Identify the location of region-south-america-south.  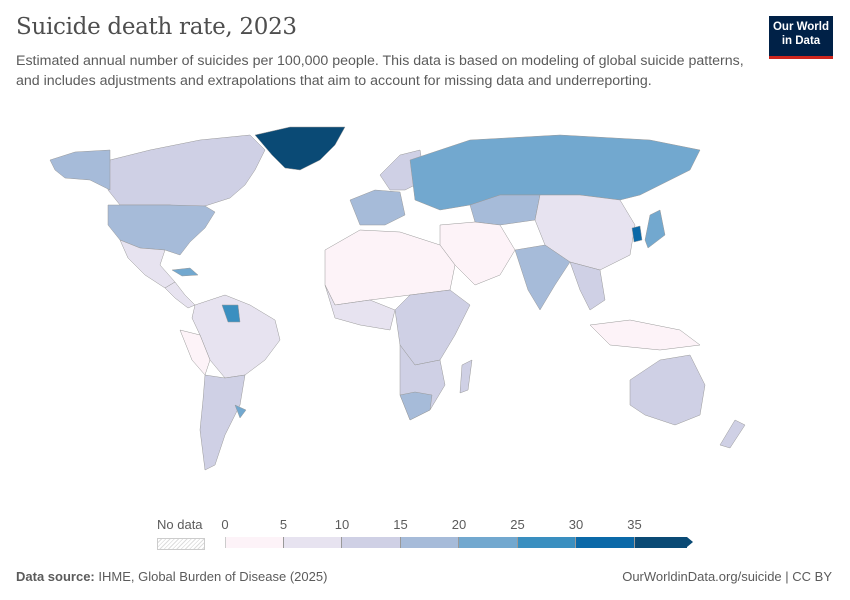
(222, 422).